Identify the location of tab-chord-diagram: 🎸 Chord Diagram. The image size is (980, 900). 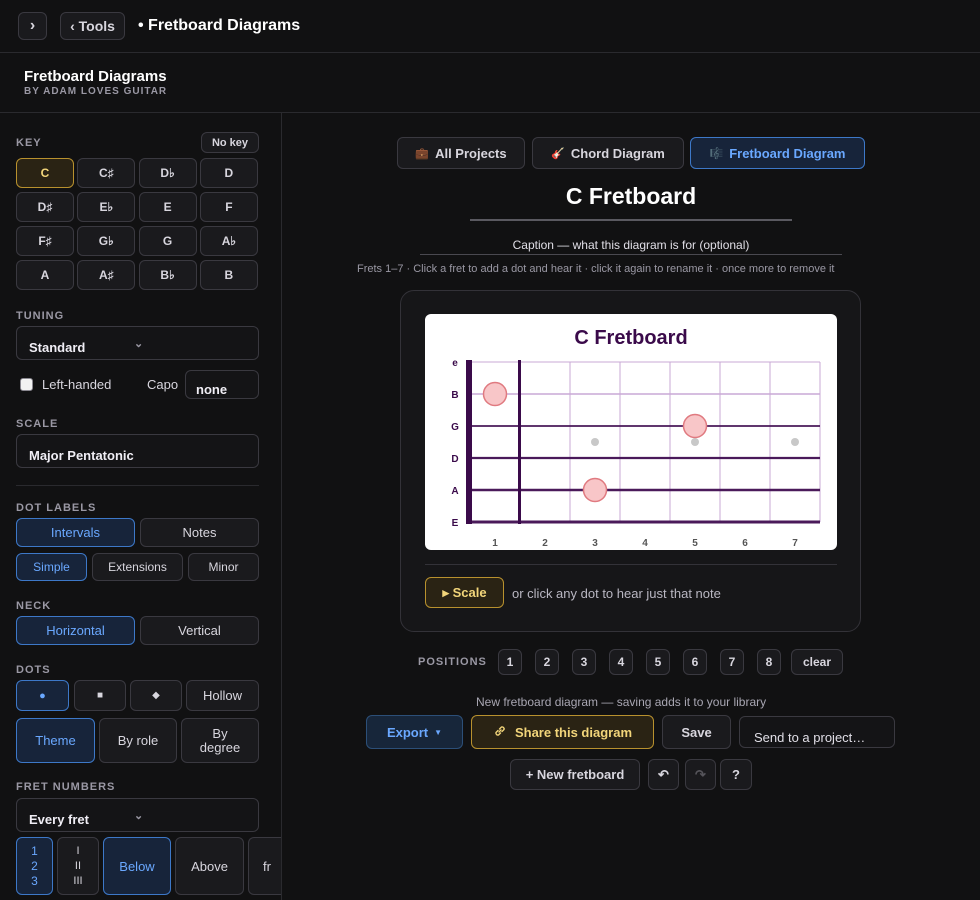
(608, 153).